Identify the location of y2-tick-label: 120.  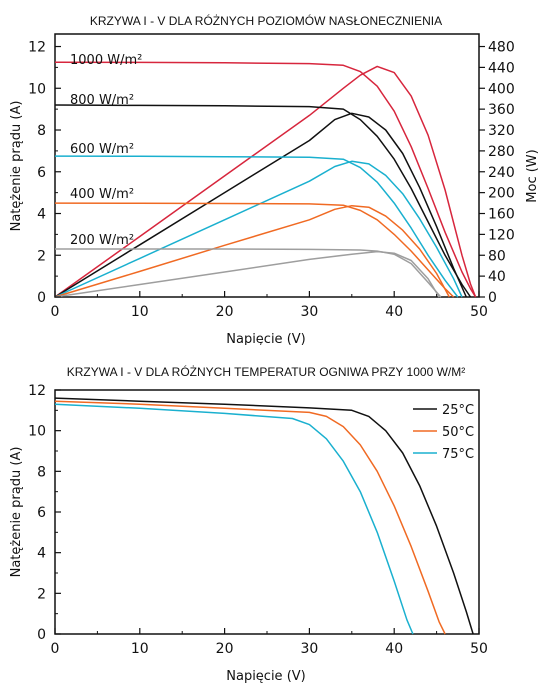
(501, 235).